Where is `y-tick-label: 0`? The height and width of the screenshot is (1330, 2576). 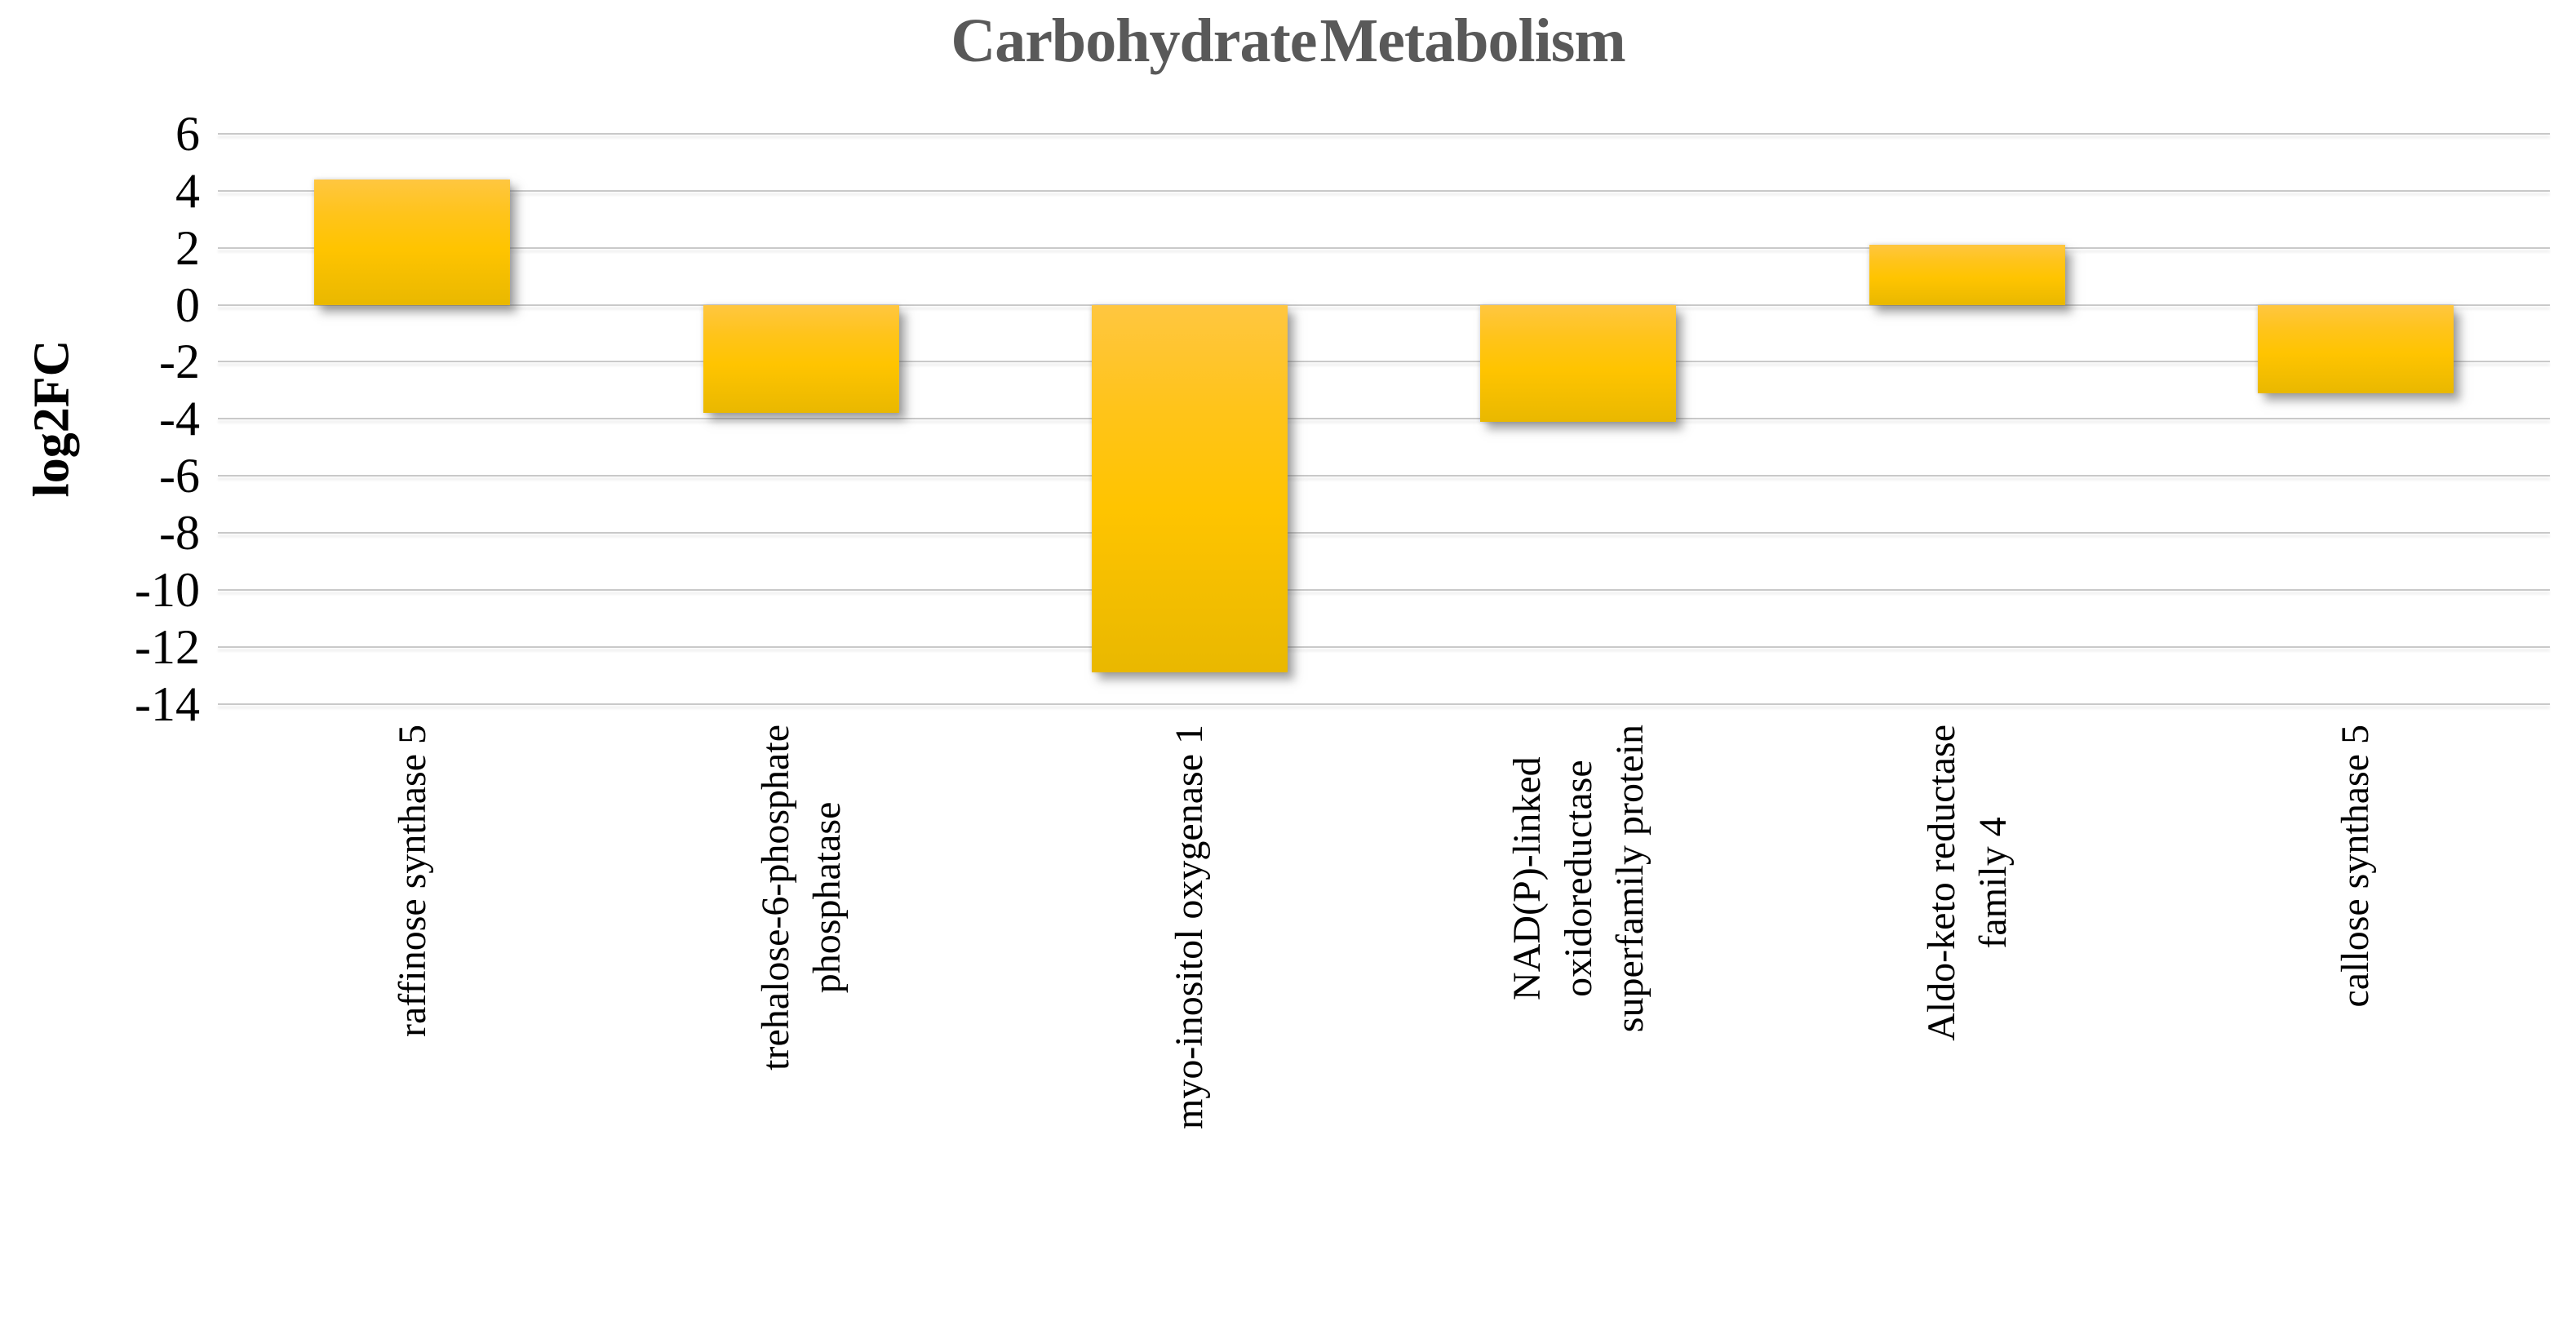 y-tick-label: 0 is located at coordinates (187, 304).